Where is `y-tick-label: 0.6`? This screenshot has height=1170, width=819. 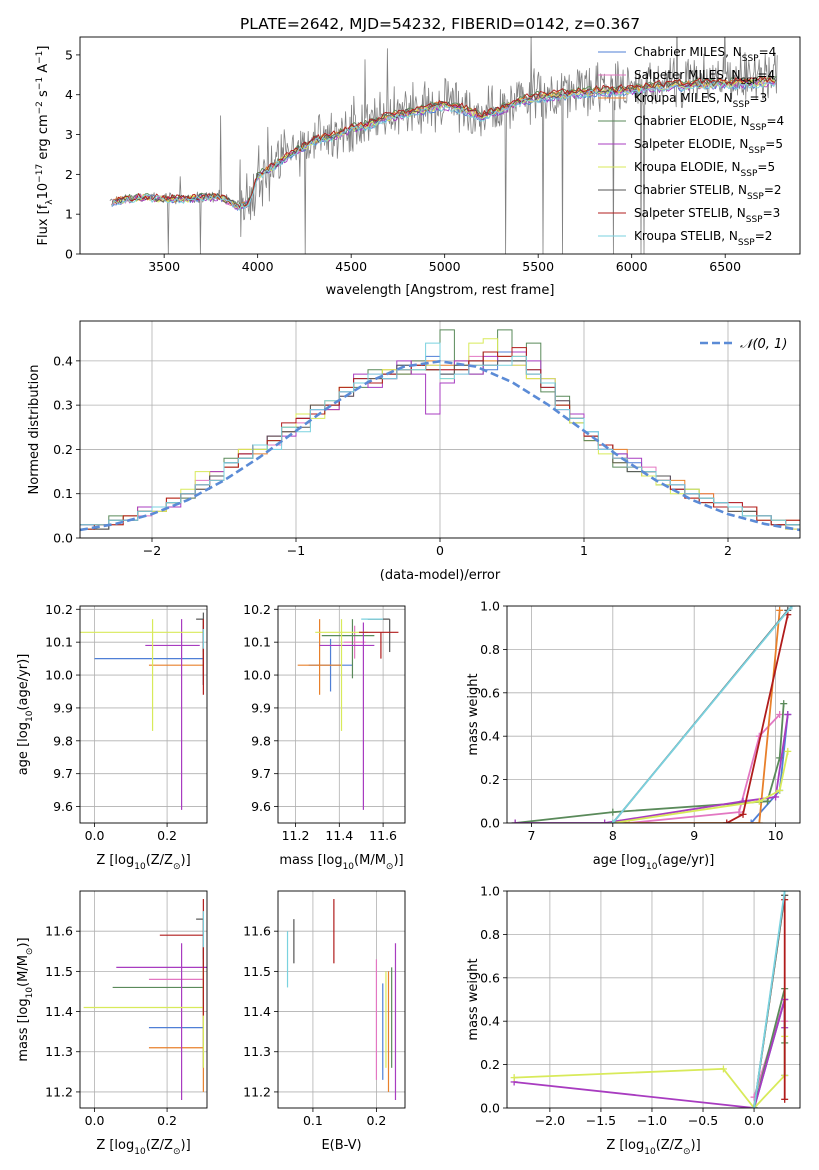 y-tick-label: 0.6 is located at coordinates (490, 977).